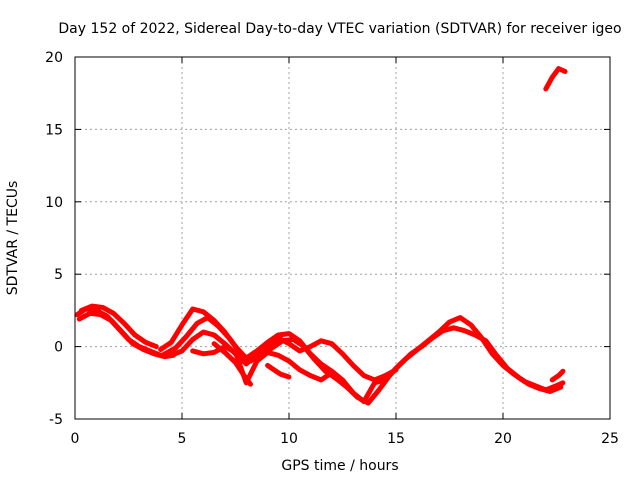 The width and height of the screenshot is (640, 480). Describe the element at coordinates (610, 439) in the screenshot. I see `x-tick-label-5: 25` at that location.